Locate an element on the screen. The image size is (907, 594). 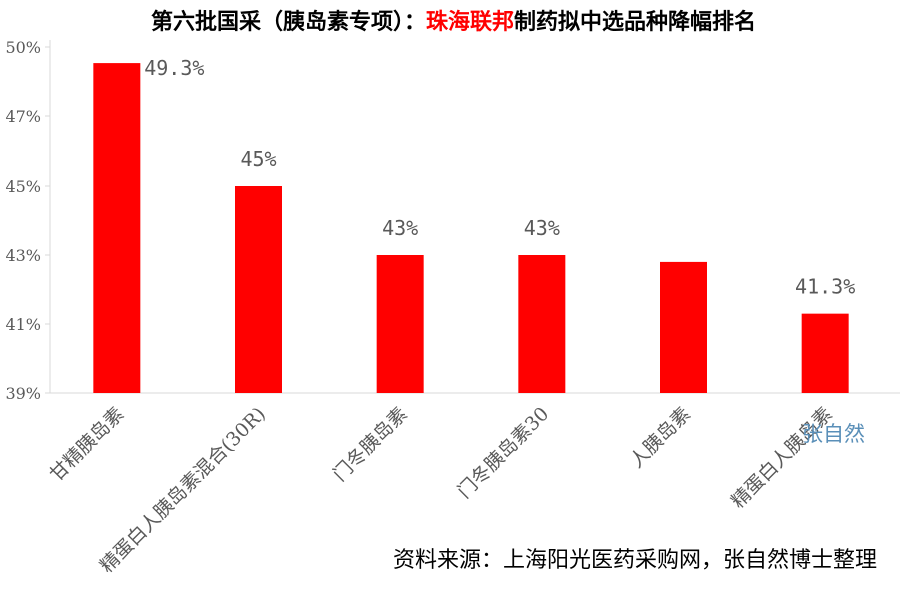
x-tick-label: 门冬胰岛素 is located at coordinates (370, 444).